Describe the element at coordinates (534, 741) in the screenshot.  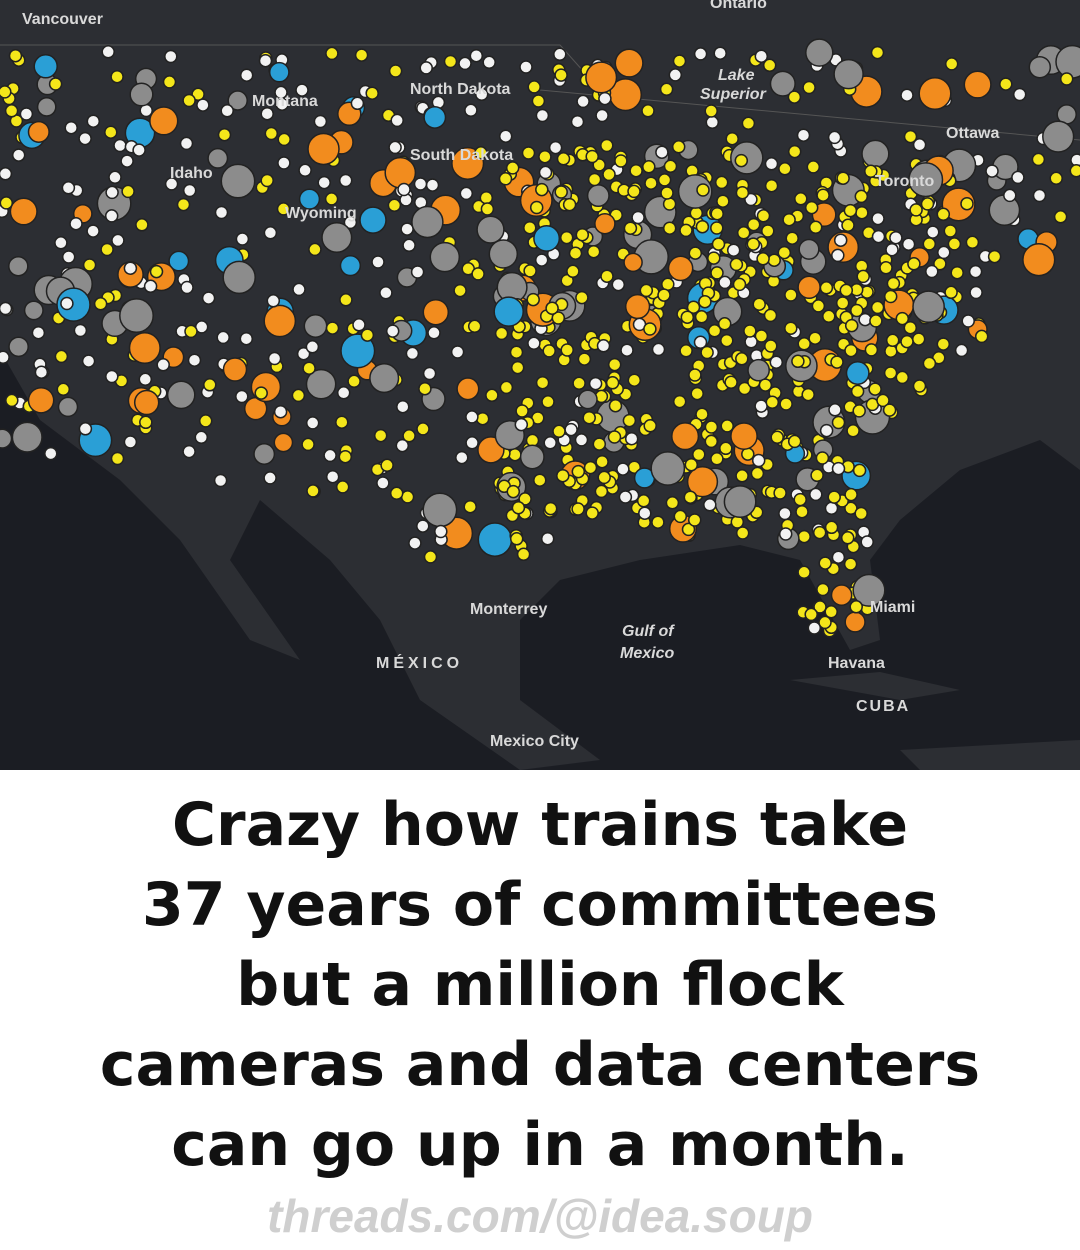
I see `map-label: Mexico City` at that location.